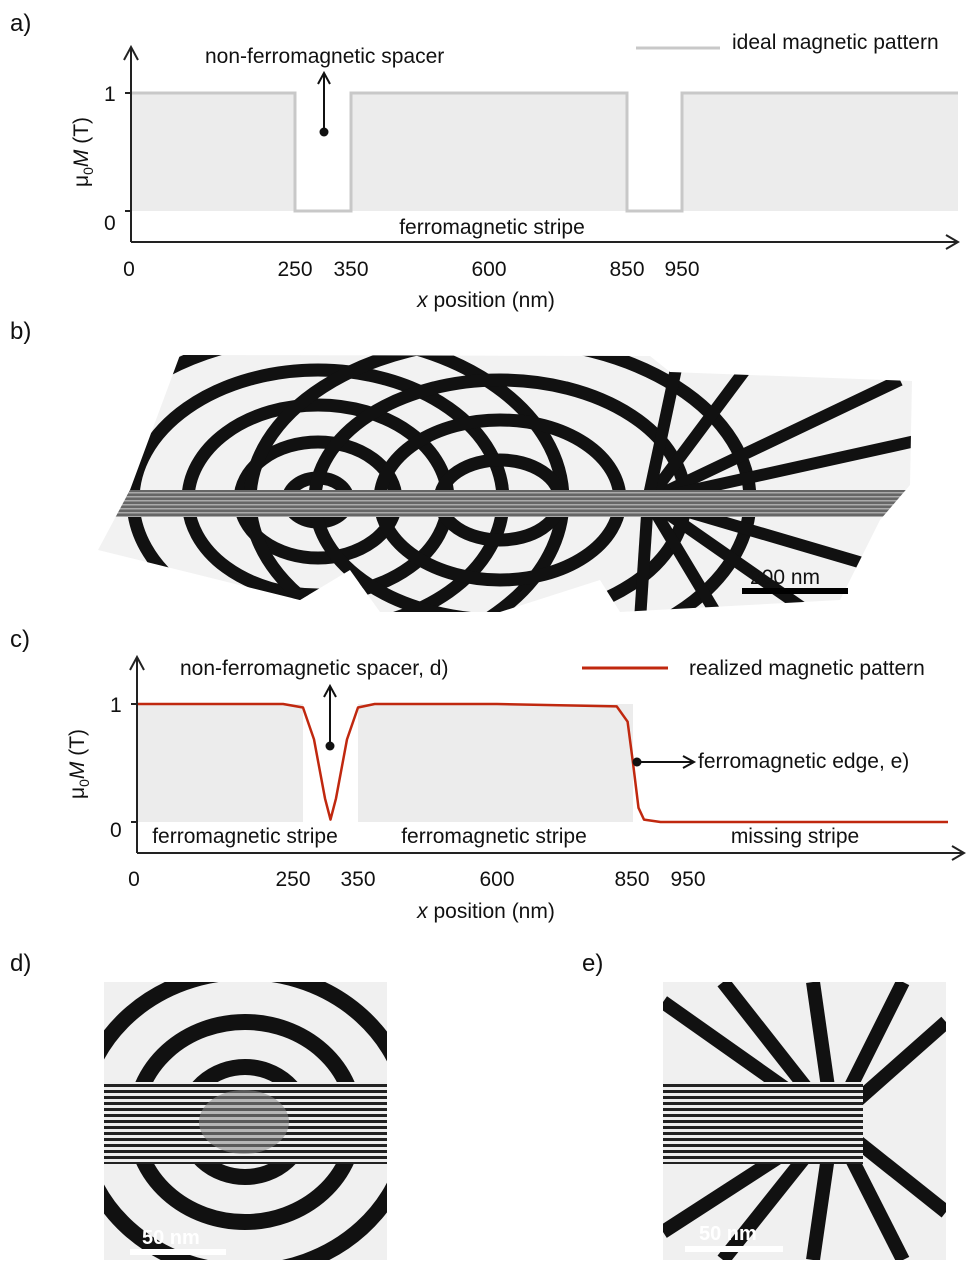 This screenshot has width=976, height=1263. I want to click on annotation-spacer: non-ferromagnetic spacer, so click(324, 56).